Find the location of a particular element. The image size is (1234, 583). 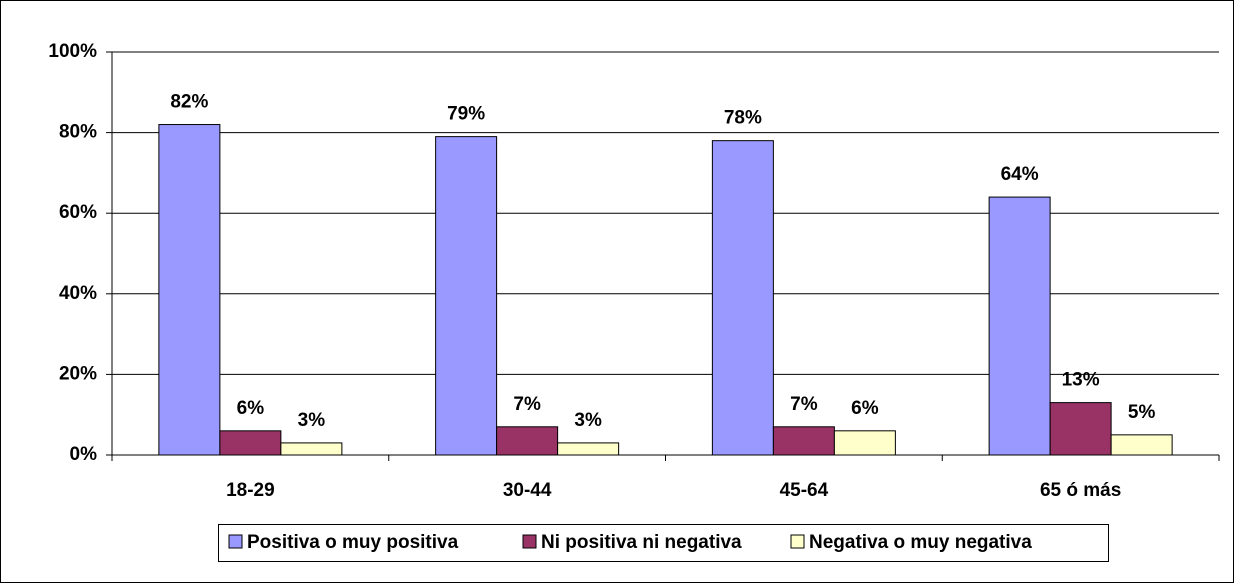

x-tick-label: 30-44 is located at coordinates (527, 490).